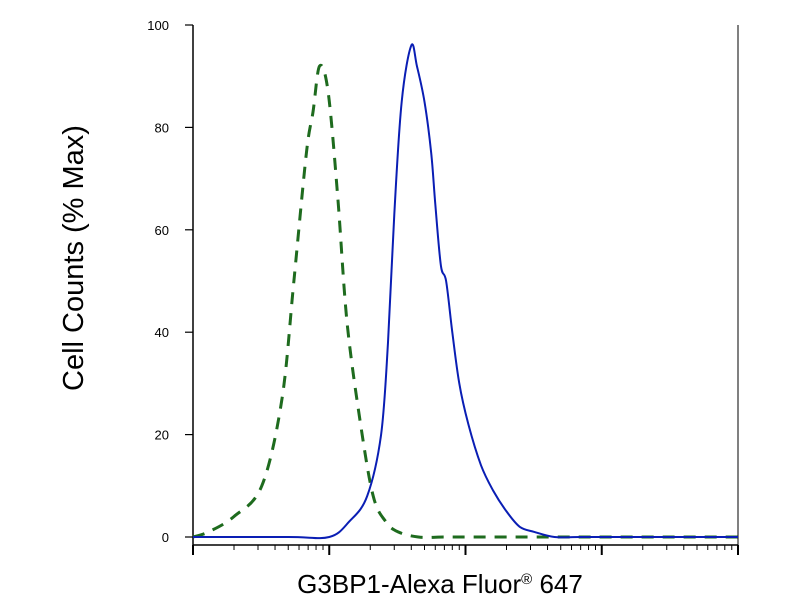 This screenshot has width=800, height=600. I want to click on x-axis-title-suffix: 647, so click(557, 584).